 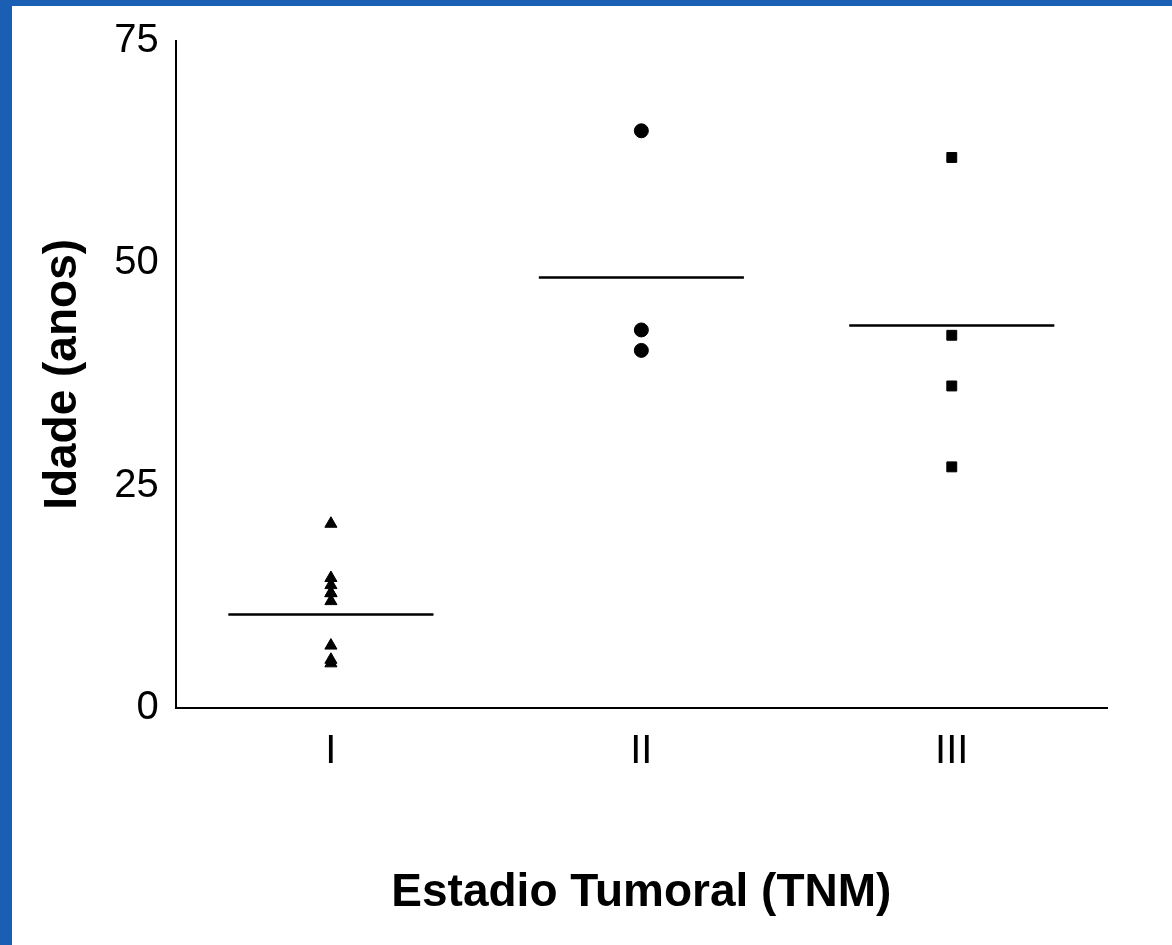 What do you see at coordinates (147, 704) in the screenshot?
I see `y-tick-label: 0` at bounding box center [147, 704].